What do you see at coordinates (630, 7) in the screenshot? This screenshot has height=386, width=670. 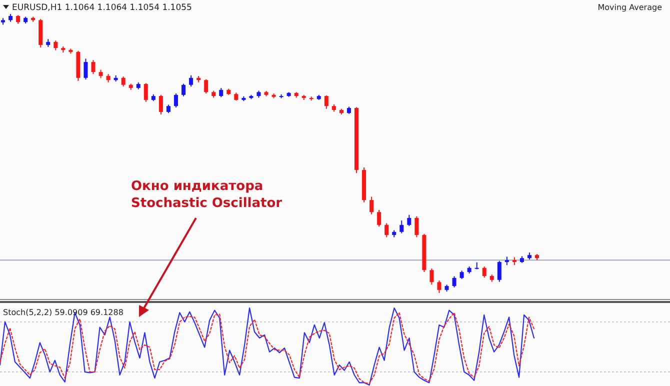 I see `text: Moving Average` at bounding box center [630, 7].